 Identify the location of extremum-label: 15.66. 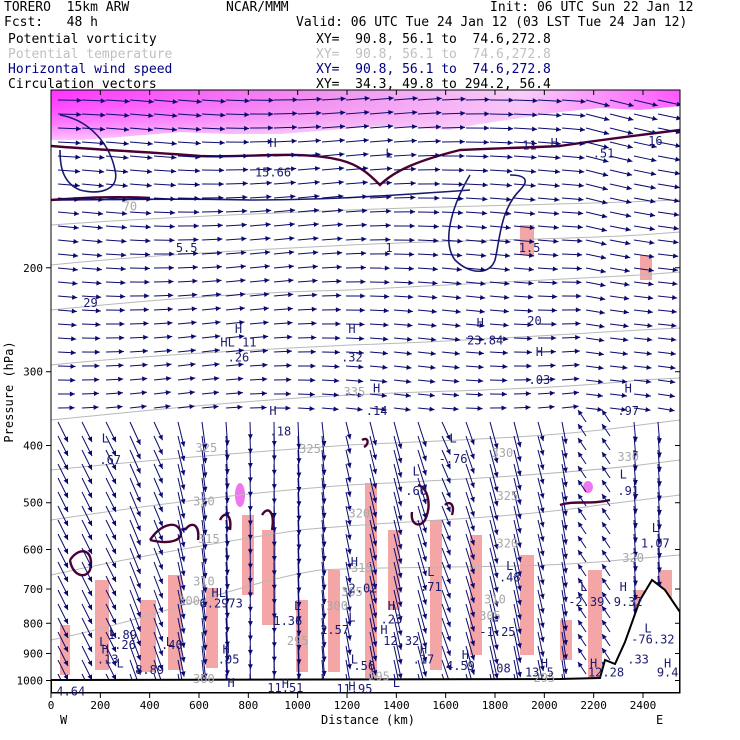
(273, 172).